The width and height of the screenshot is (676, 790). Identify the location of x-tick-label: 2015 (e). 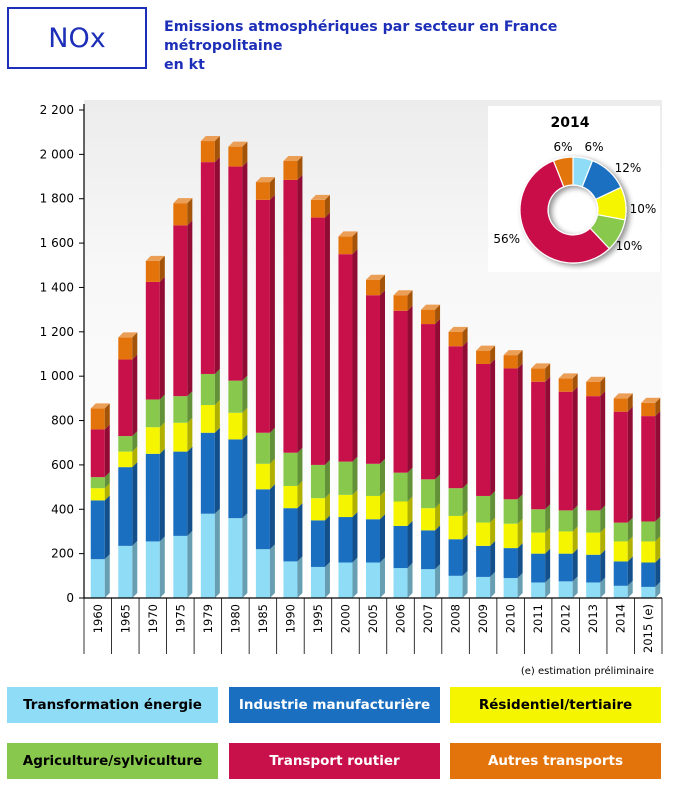
(648, 628).